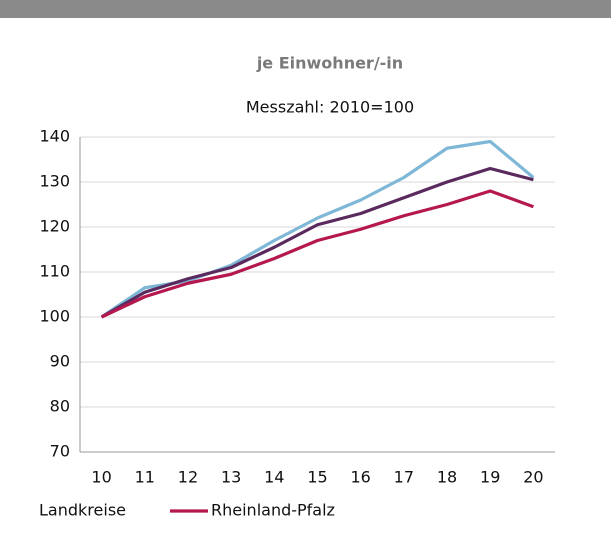 The width and height of the screenshot is (611, 535). What do you see at coordinates (404, 477) in the screenshot?
I see `x-tick-label: 17` at bounding box center [404, 477].